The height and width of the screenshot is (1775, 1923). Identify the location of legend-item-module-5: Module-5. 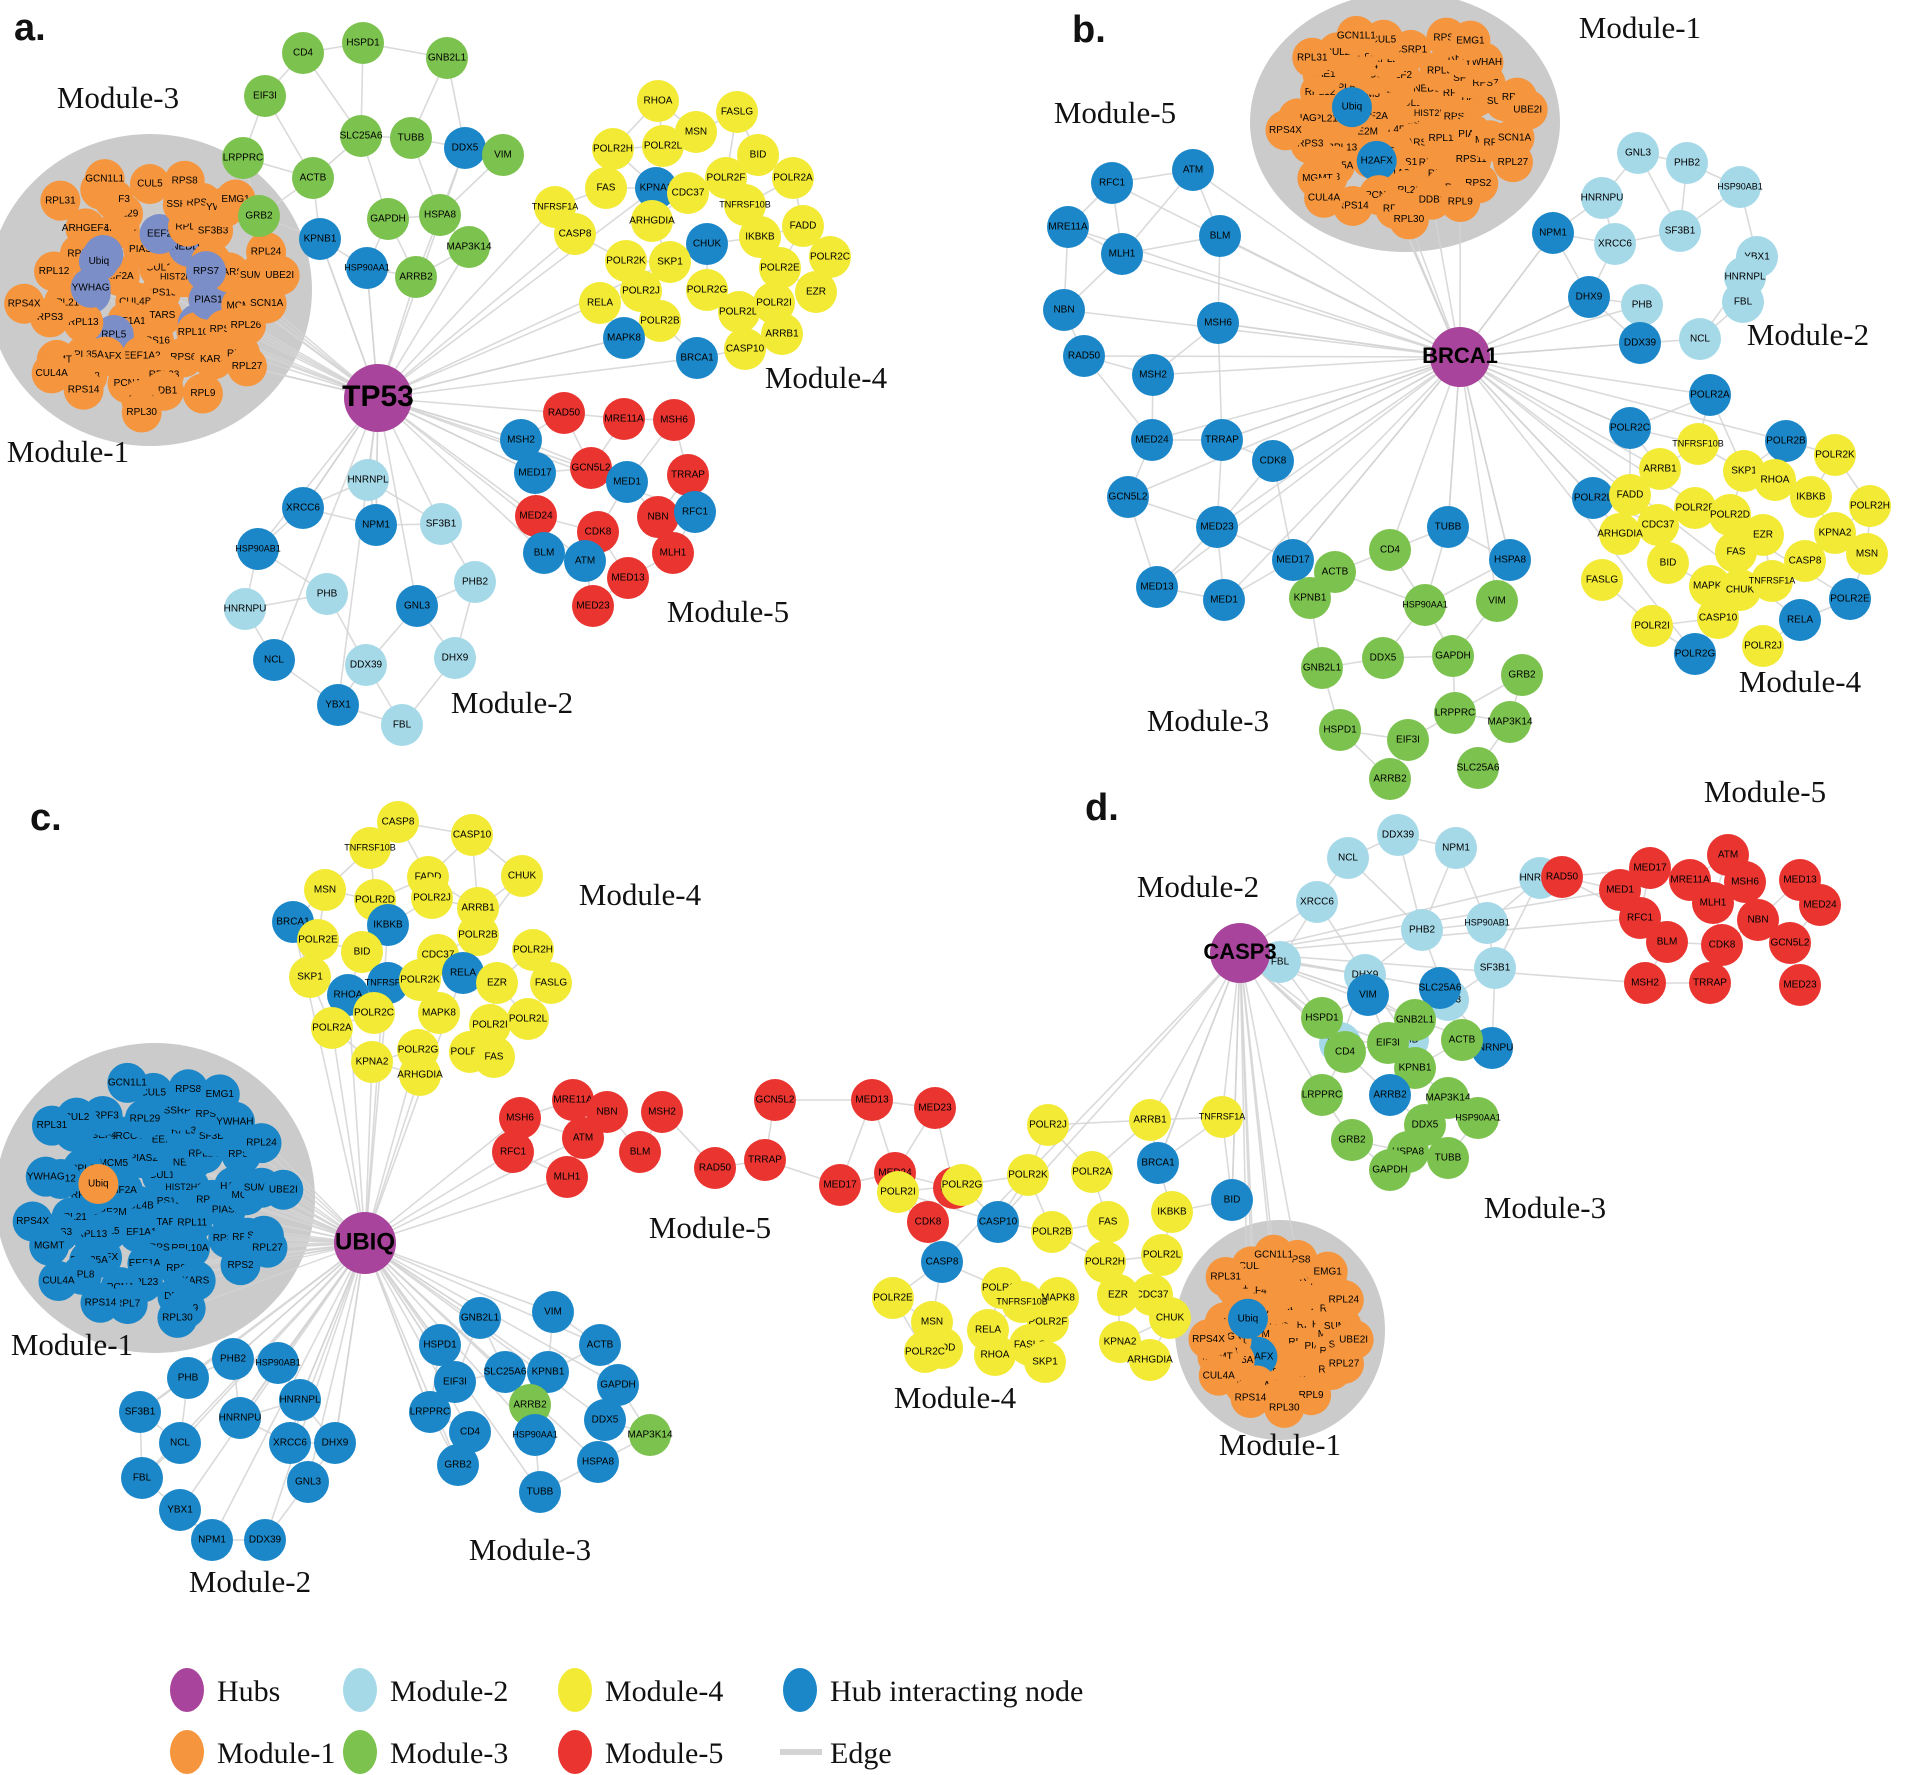
(640, 1752).